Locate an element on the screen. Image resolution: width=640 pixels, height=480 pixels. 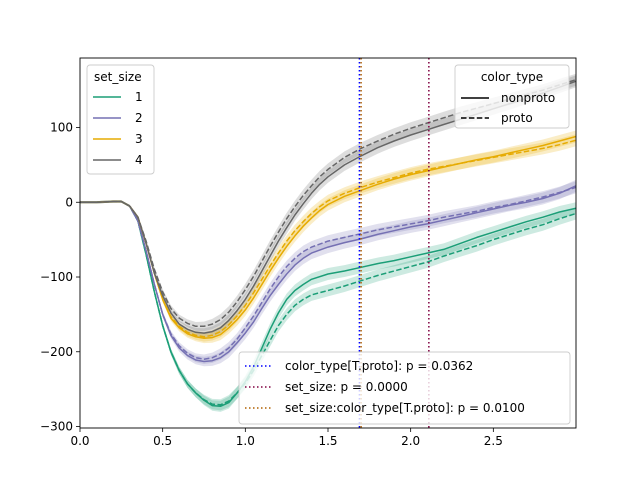
x-tick-label: 0.5 is located at coordinates (162, 441).